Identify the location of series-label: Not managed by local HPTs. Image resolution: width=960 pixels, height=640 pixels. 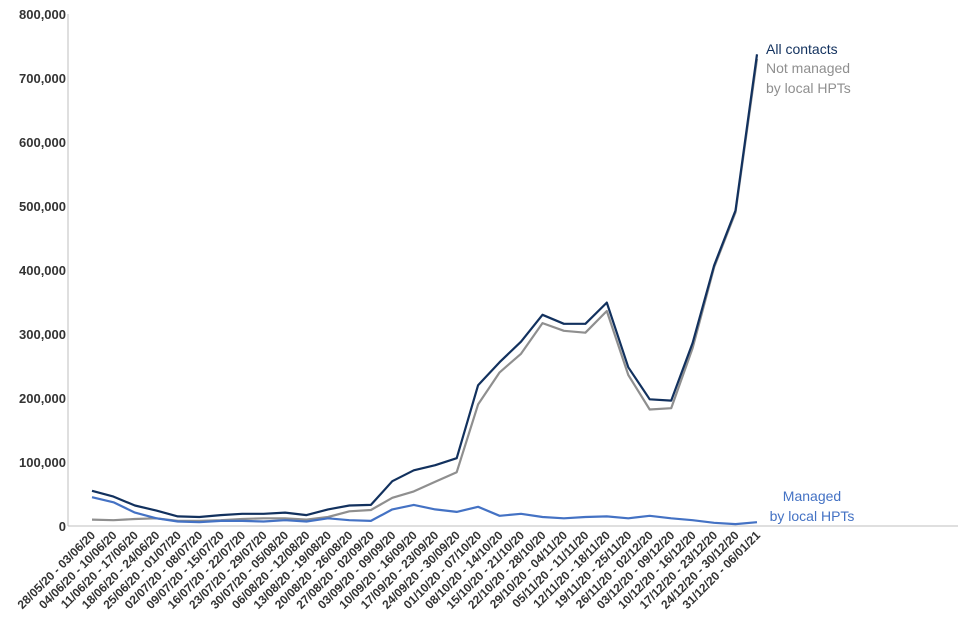
(808, 78).